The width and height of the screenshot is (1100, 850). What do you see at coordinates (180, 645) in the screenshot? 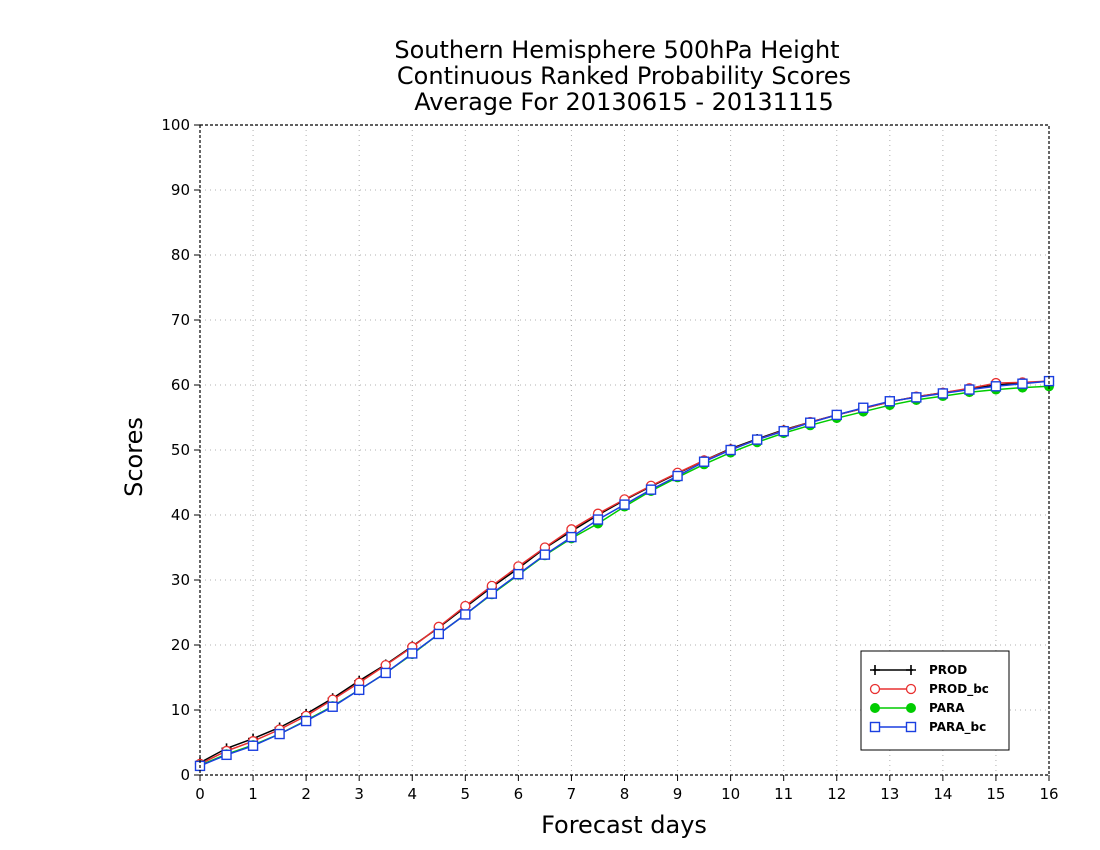
I see `y-tick-label: 20` at bounding box center [180, 645].